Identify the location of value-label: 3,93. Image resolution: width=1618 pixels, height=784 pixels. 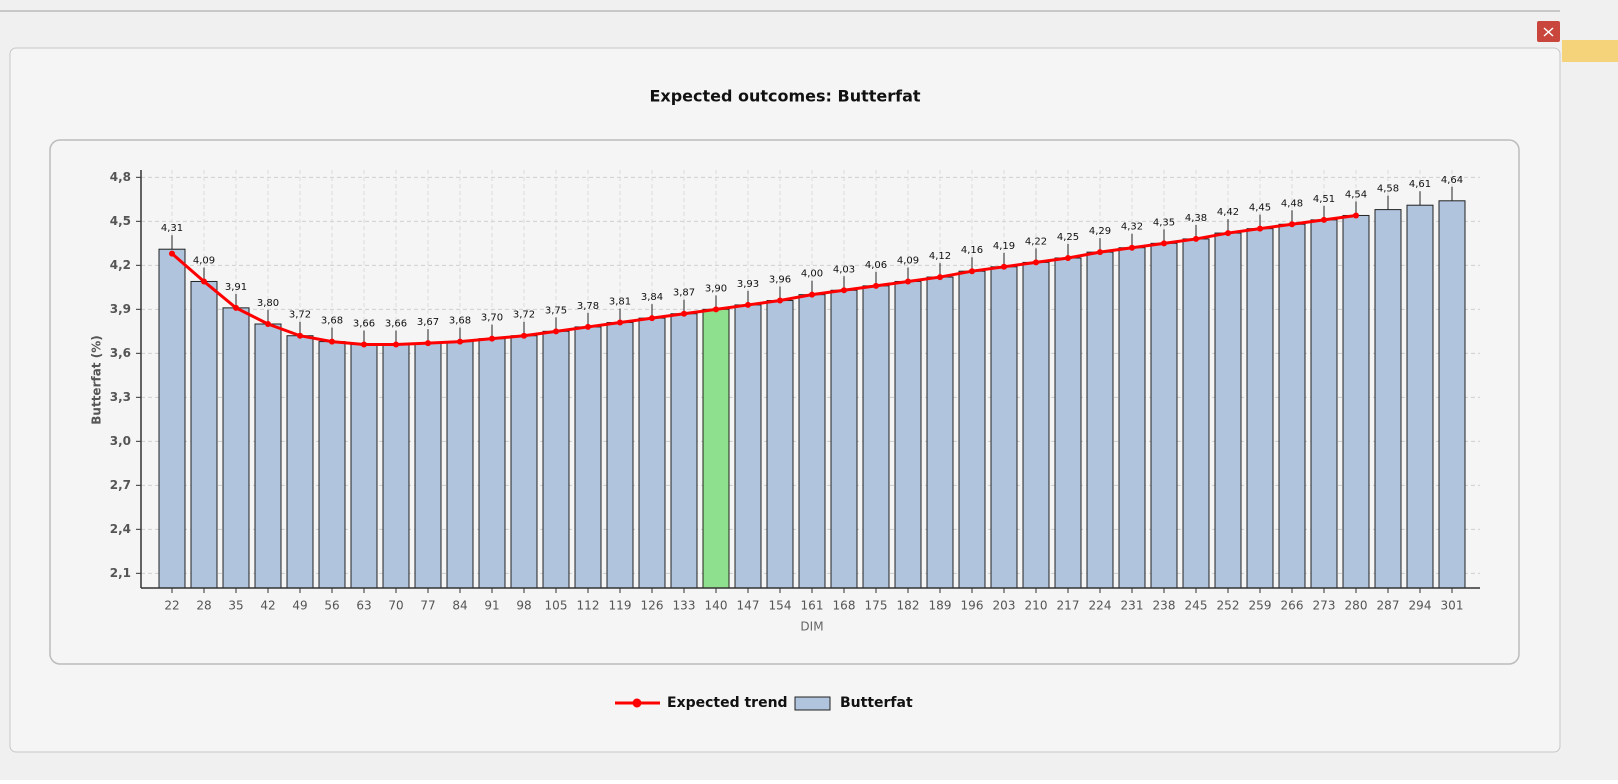
(748, 284).